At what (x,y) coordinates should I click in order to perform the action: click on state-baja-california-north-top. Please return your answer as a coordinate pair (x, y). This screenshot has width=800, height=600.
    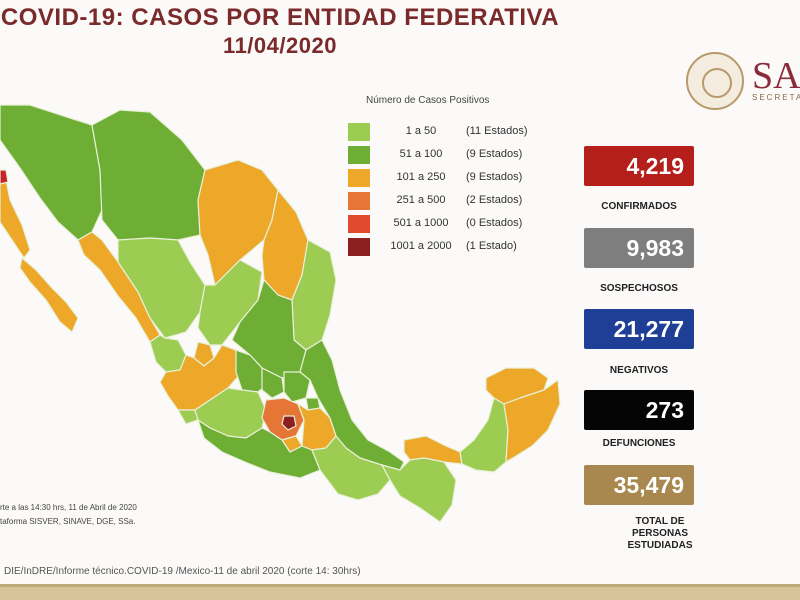
    Looking at the image, I should click on (4, 177).